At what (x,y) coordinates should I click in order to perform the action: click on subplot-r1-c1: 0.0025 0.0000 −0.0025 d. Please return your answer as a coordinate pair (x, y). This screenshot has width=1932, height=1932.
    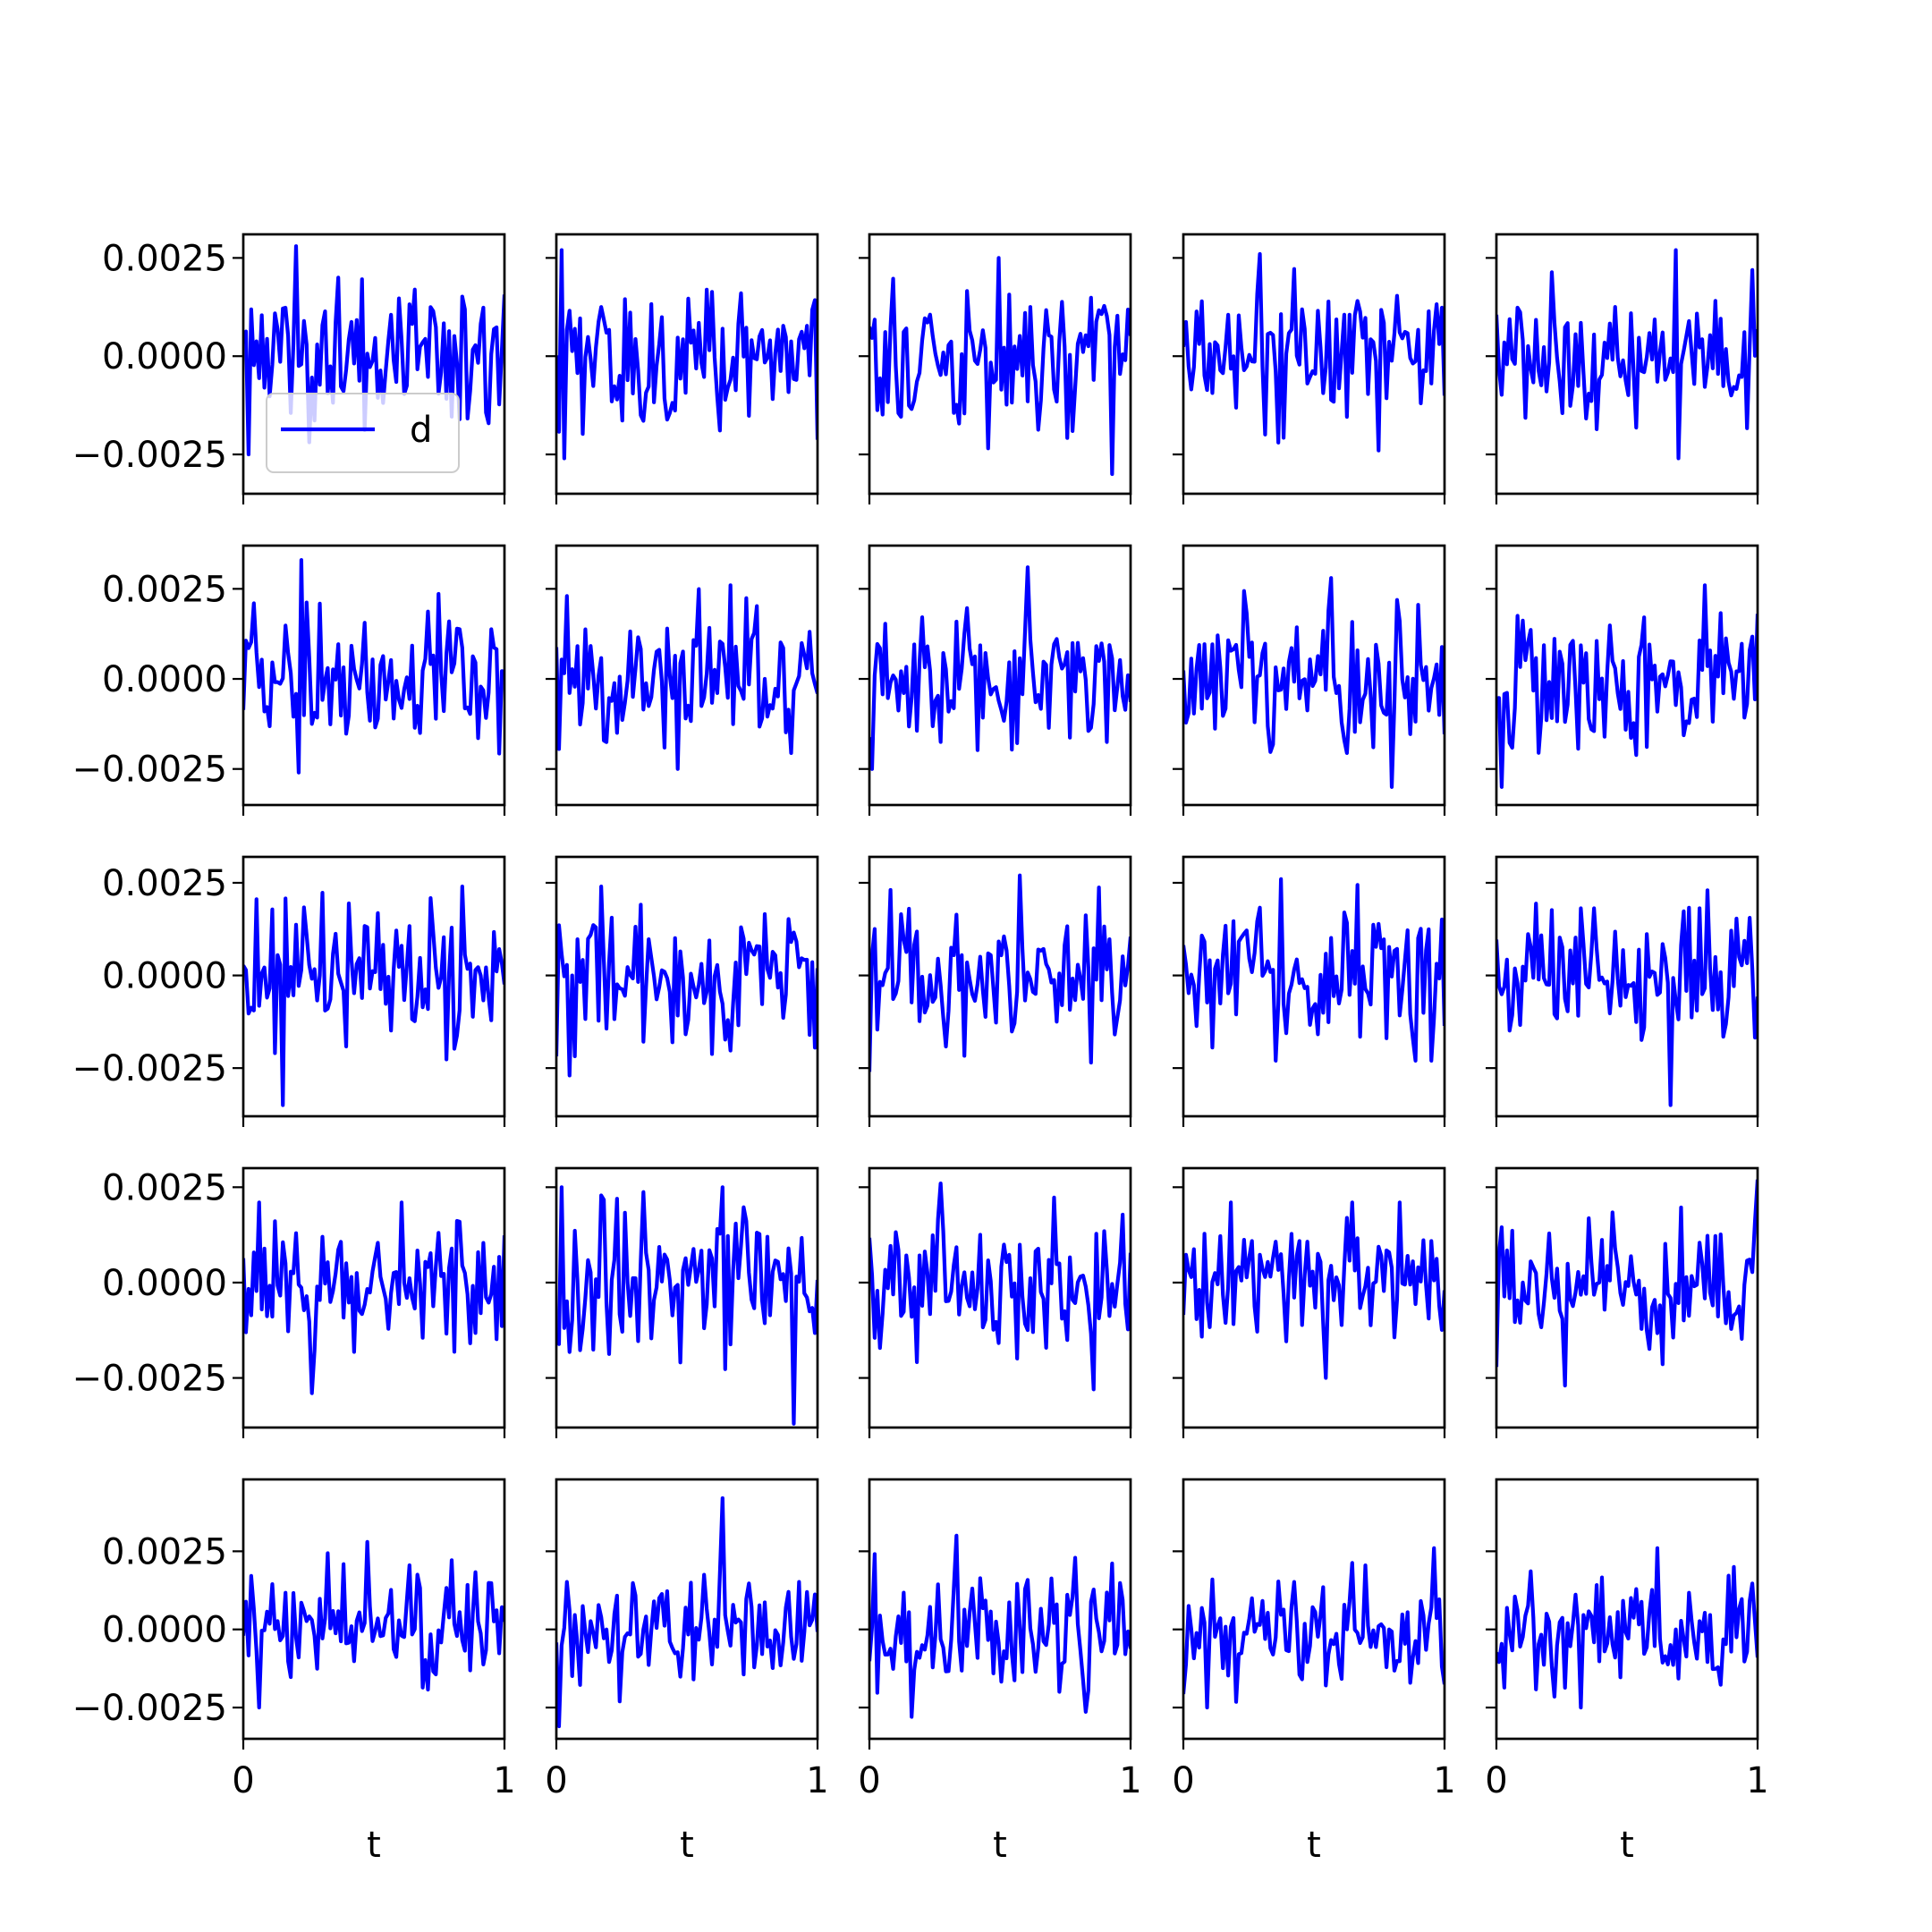
    Looking at the image, I should click on (289, 368).